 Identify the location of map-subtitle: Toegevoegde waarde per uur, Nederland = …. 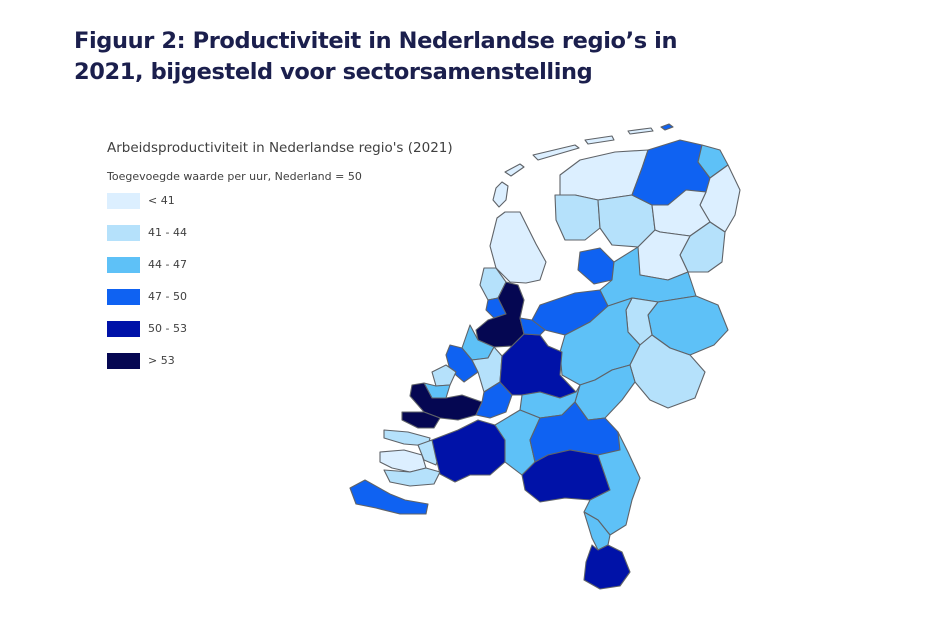
(234, 176).